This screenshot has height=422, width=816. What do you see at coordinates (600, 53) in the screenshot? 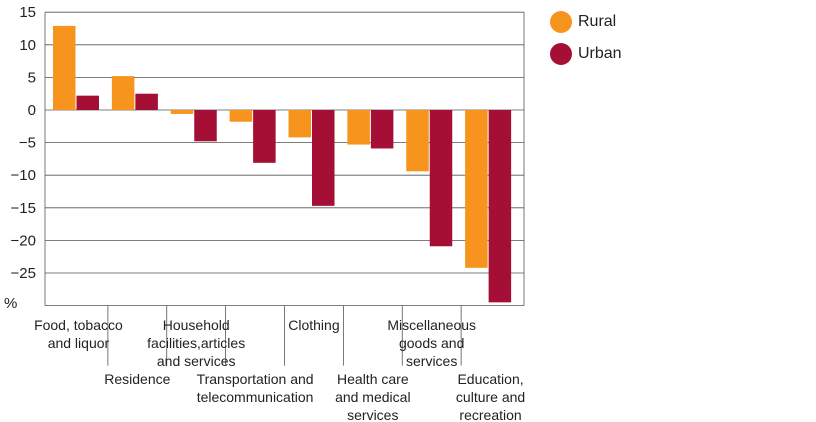
I see `legend-label-urban: Urban` at bounding box center [600, 53].